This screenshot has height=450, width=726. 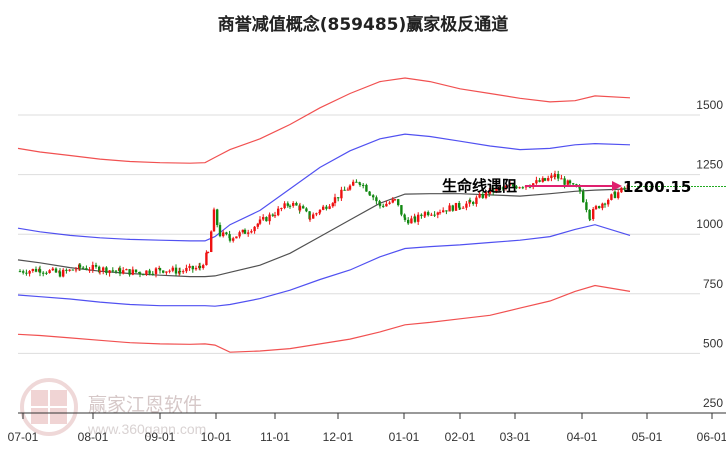 I want to click on x-tick-label: 01-01, so click(x=404, y=437).